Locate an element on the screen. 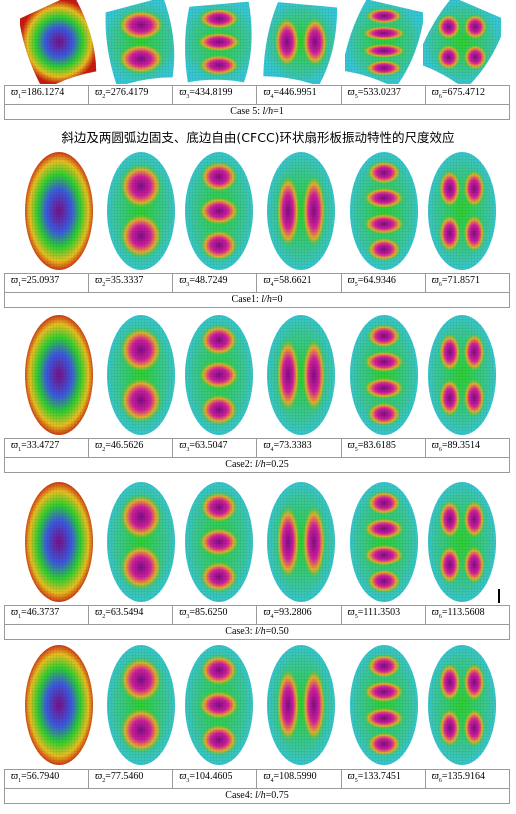 This screenshot has width=516, height=814. frequency-value: =108.5990 is located at coordinates (295, 776).